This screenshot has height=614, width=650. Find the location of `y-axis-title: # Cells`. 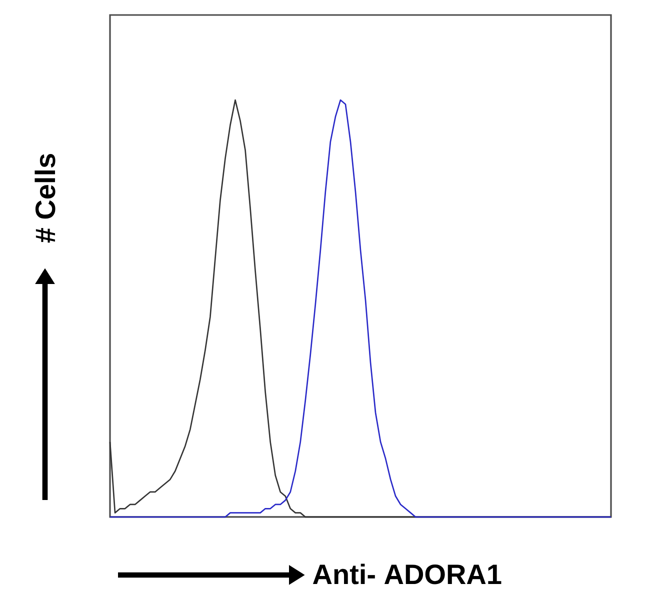

y-axis-title: # Cells is located at coordinates (45, 198).